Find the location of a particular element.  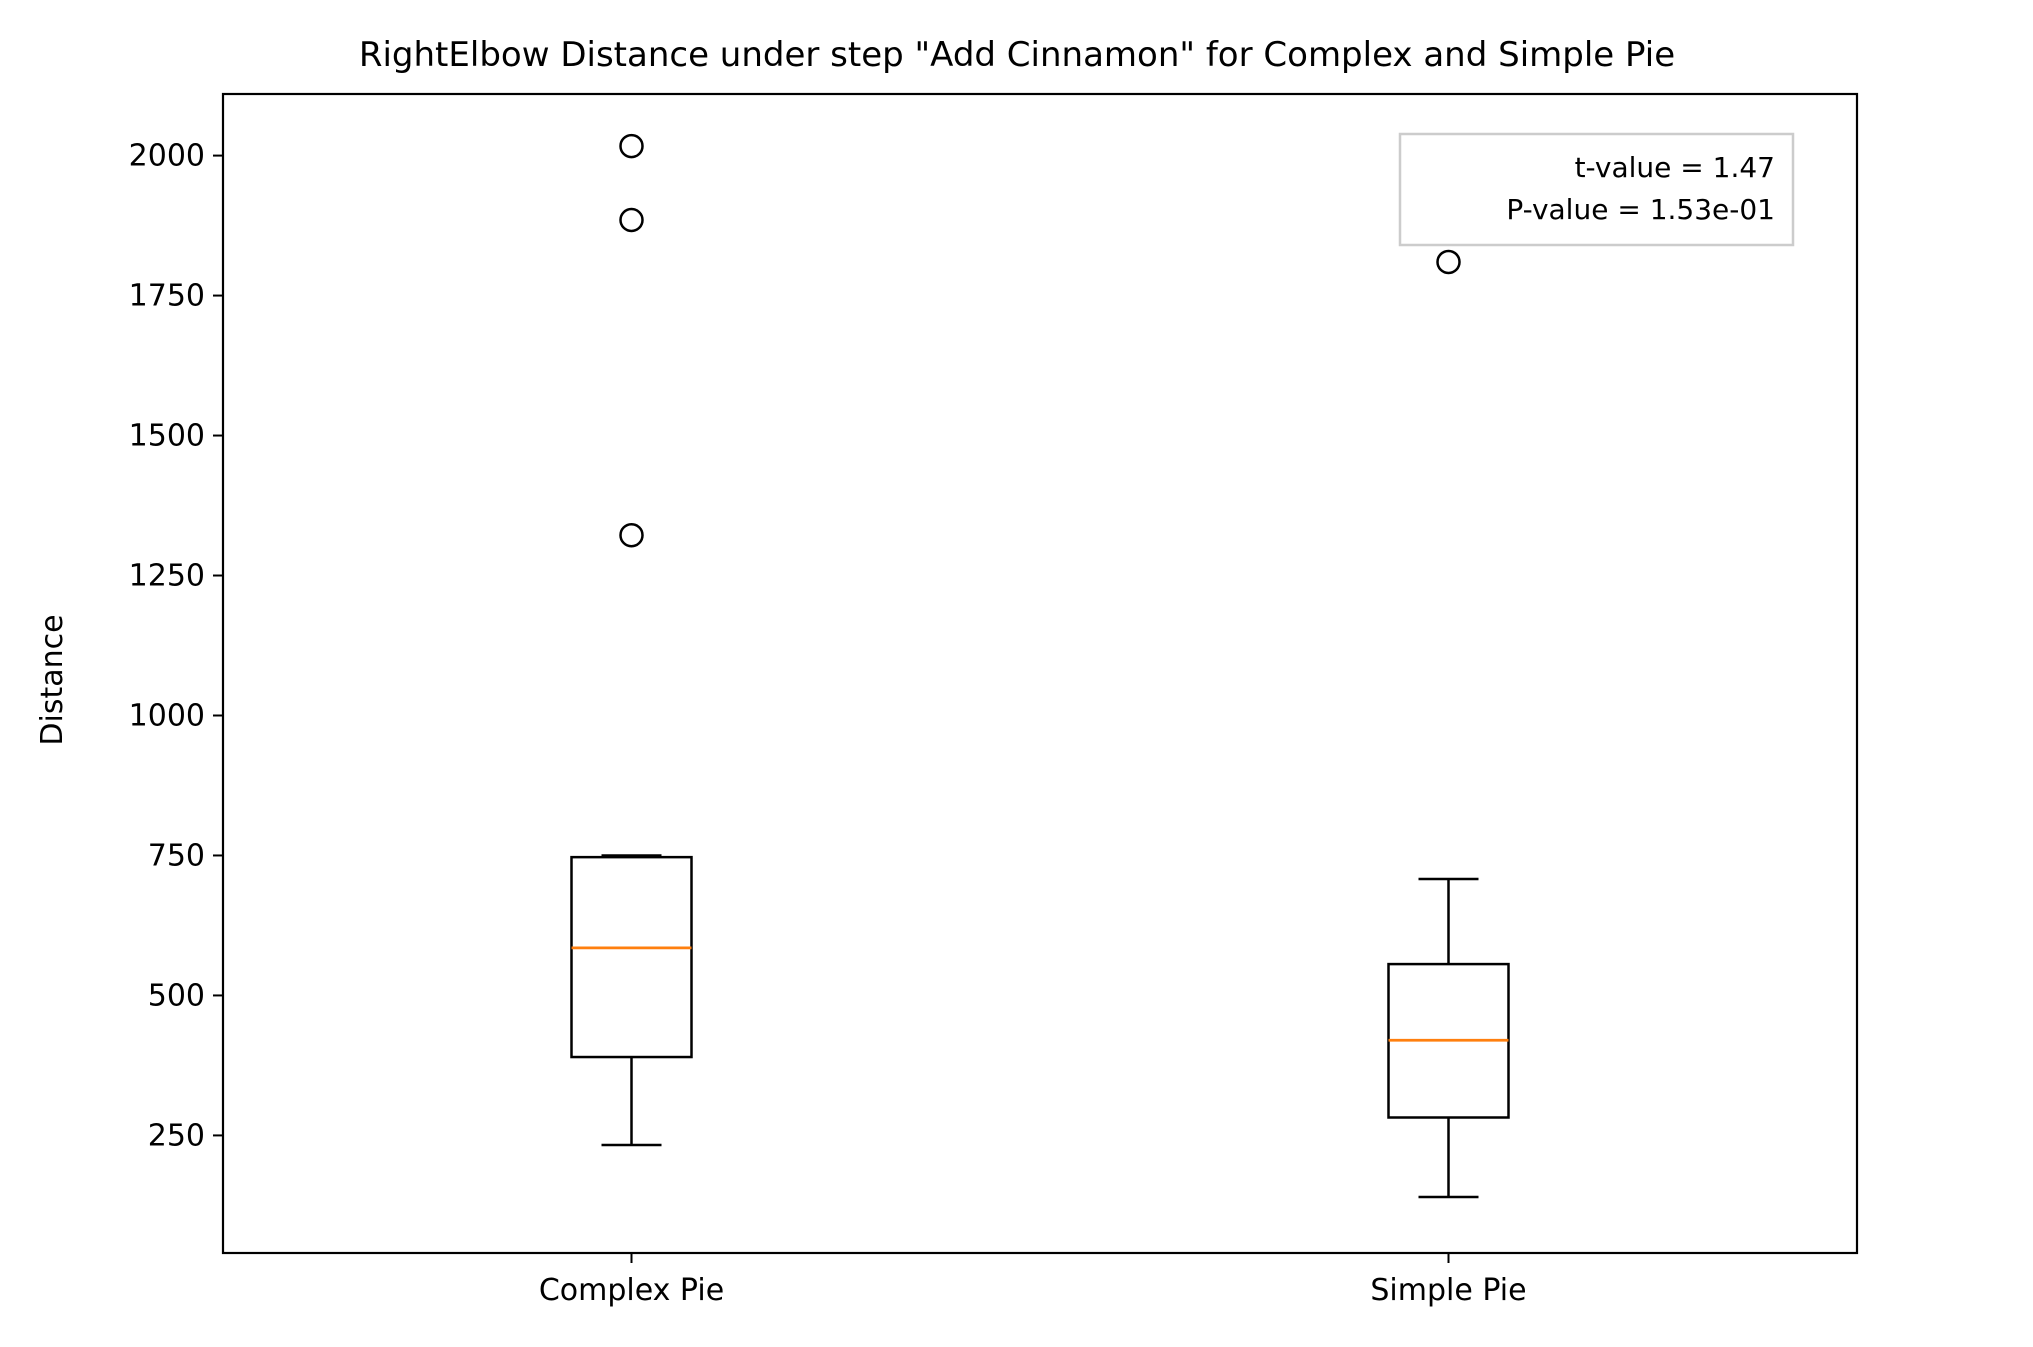

box-iqr is located at coordinates (631, 957).